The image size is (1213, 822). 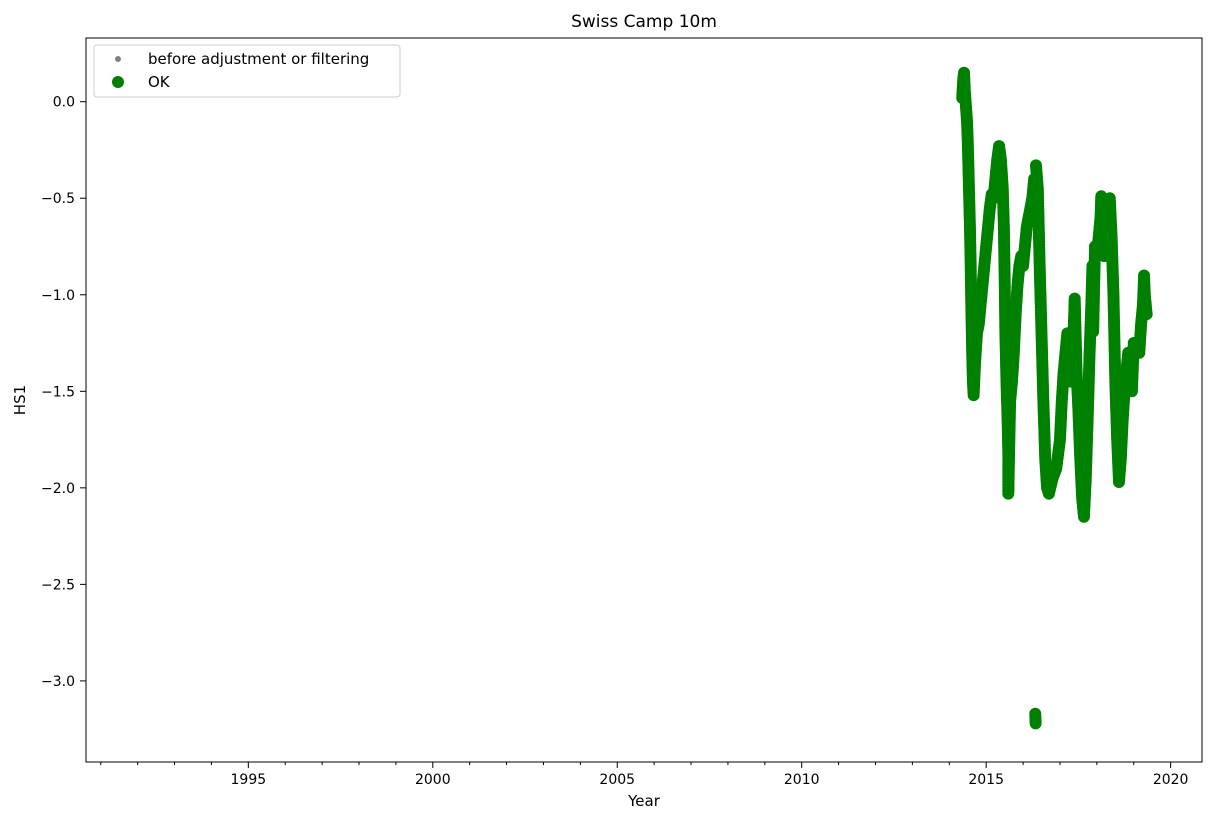 What do you see at coordinates (433, 780) in the screenshot?
I see `x-tick-label: 2000` at bounding box center [433, 780].